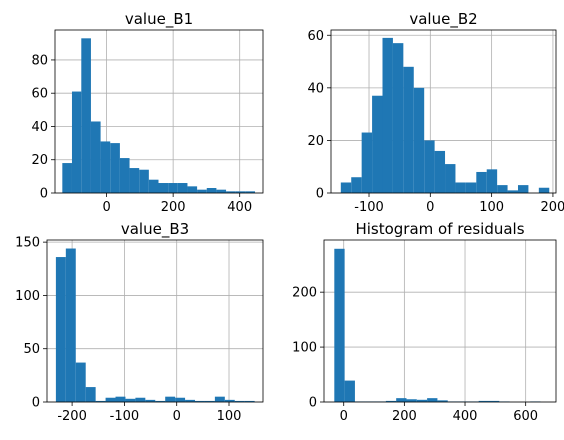 This screenshot has width=564, height=440. Describe the element at coordinates (159, 19) in the screenshot. I see `panel-title: value_B1` at that location.